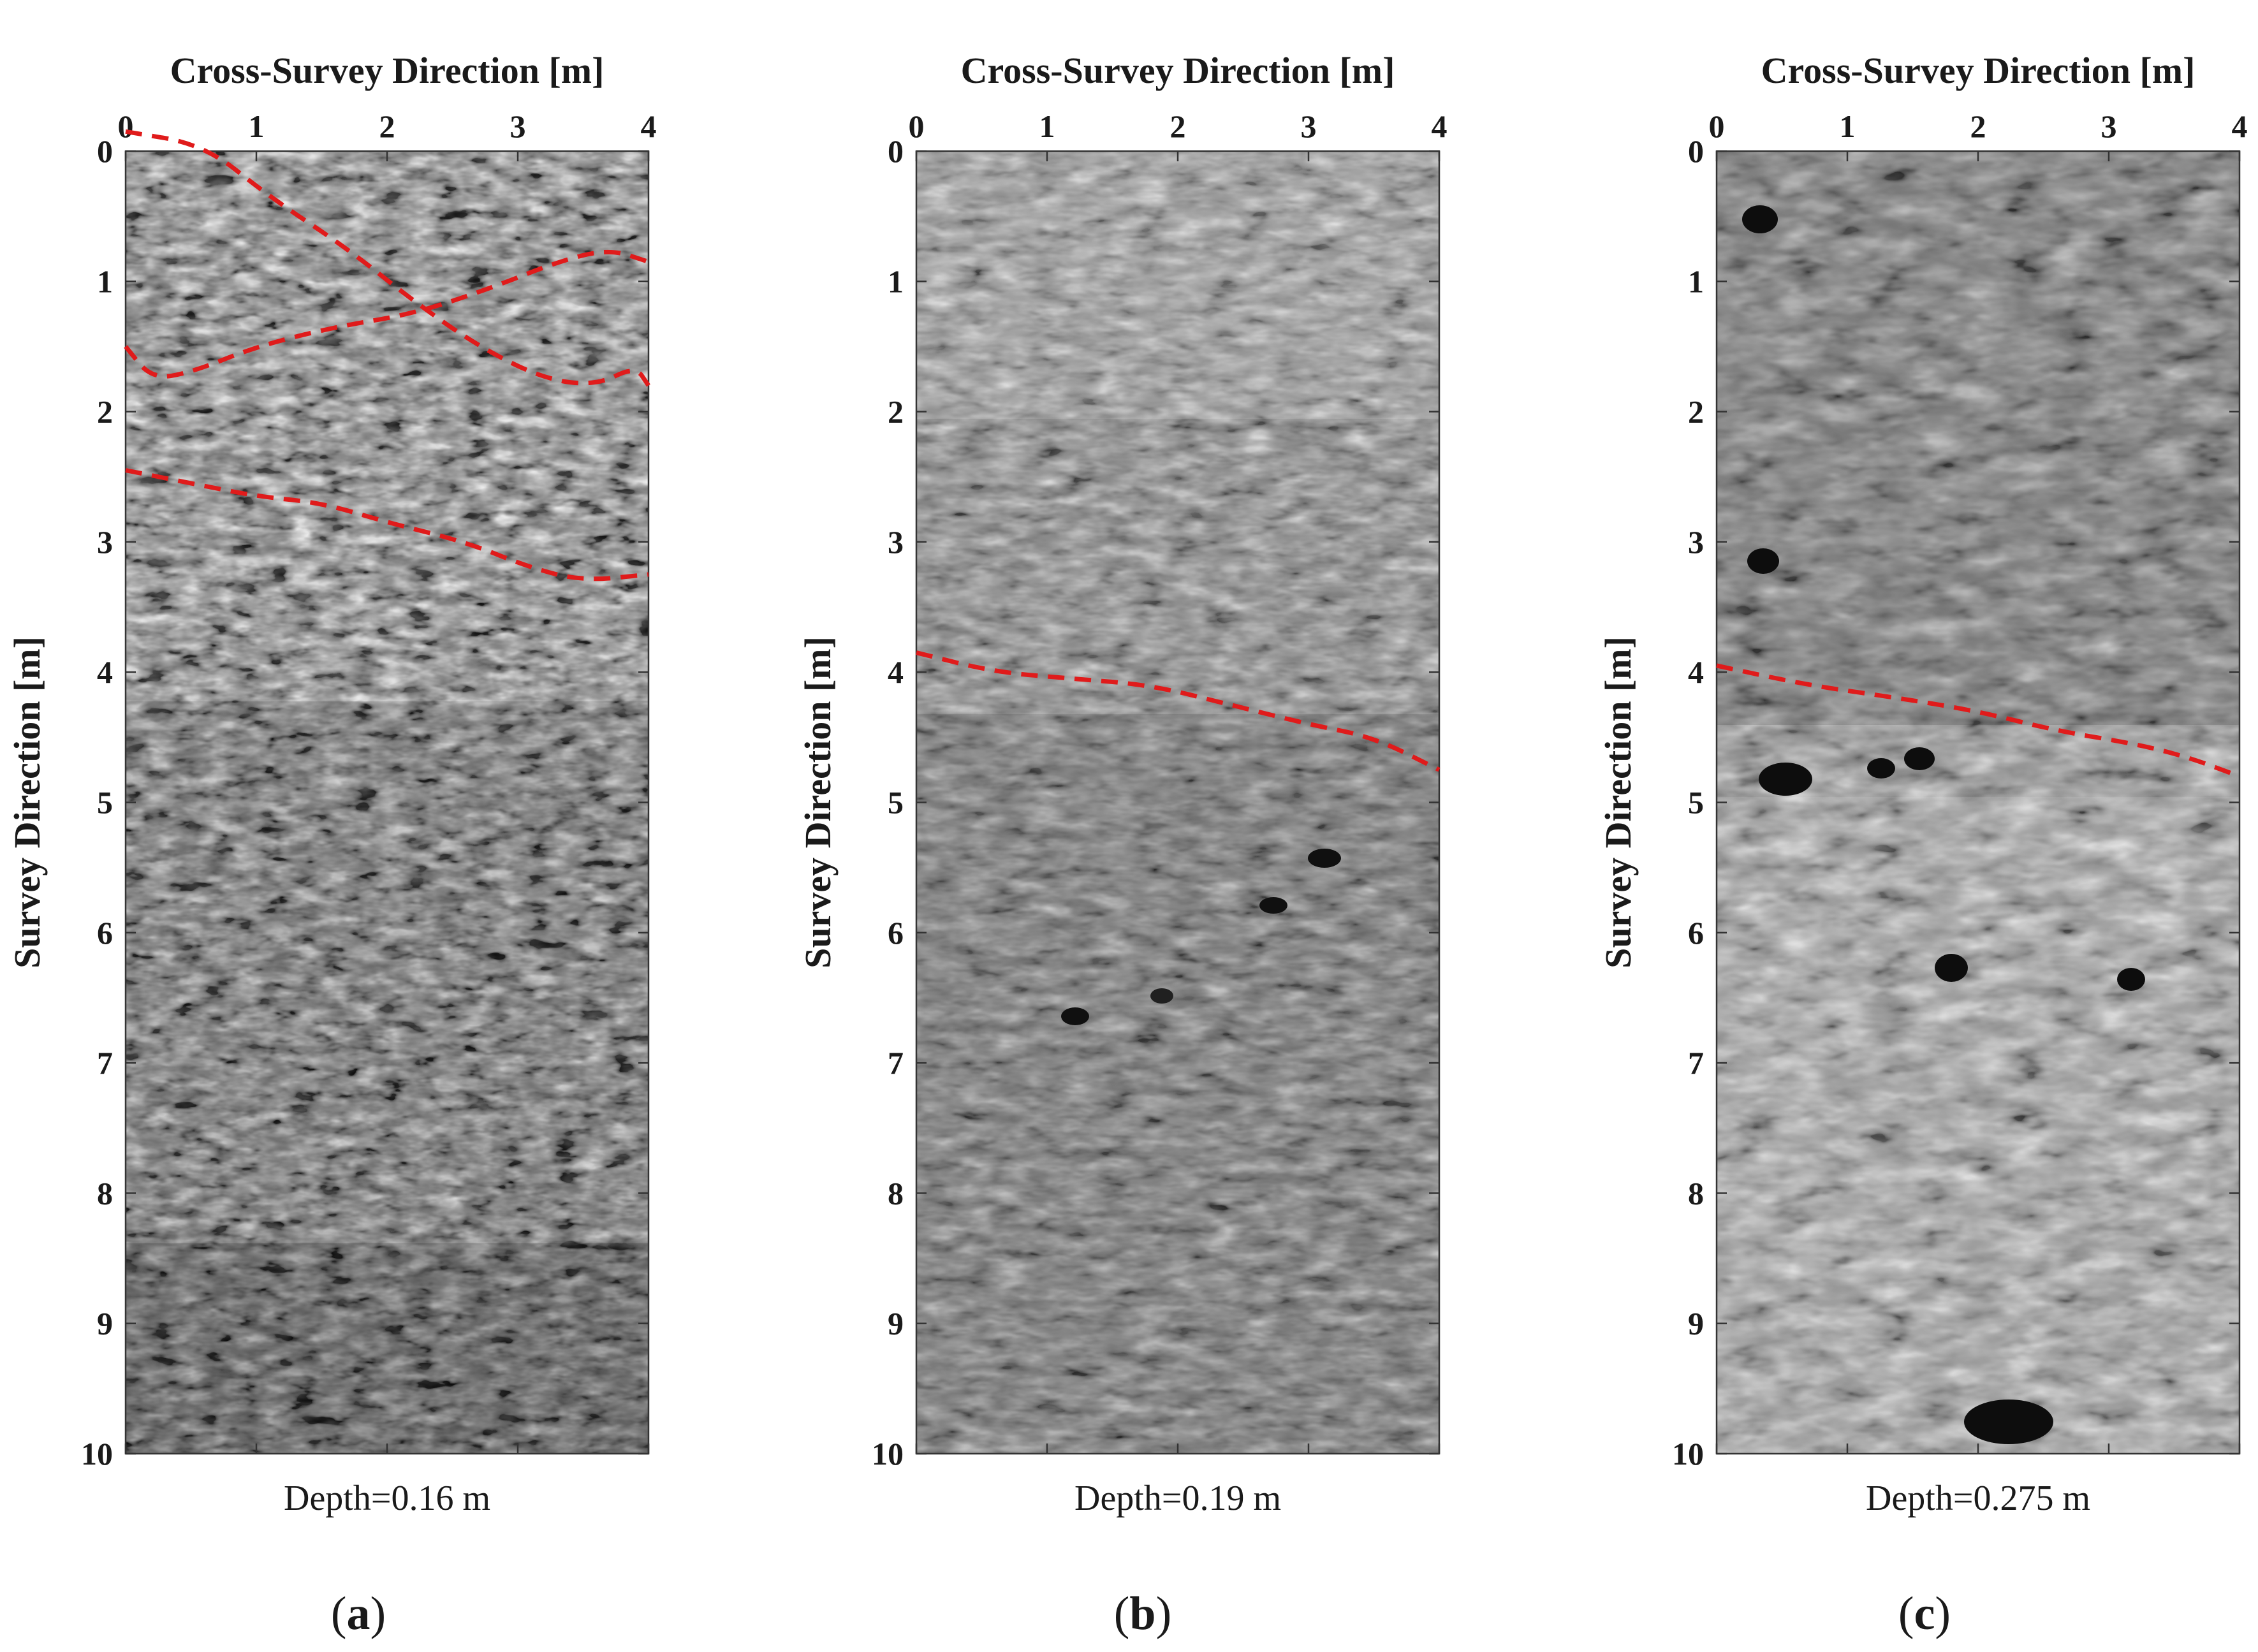  I want to click on depth-label: Depth=0.16 m, so click(387, 1499).